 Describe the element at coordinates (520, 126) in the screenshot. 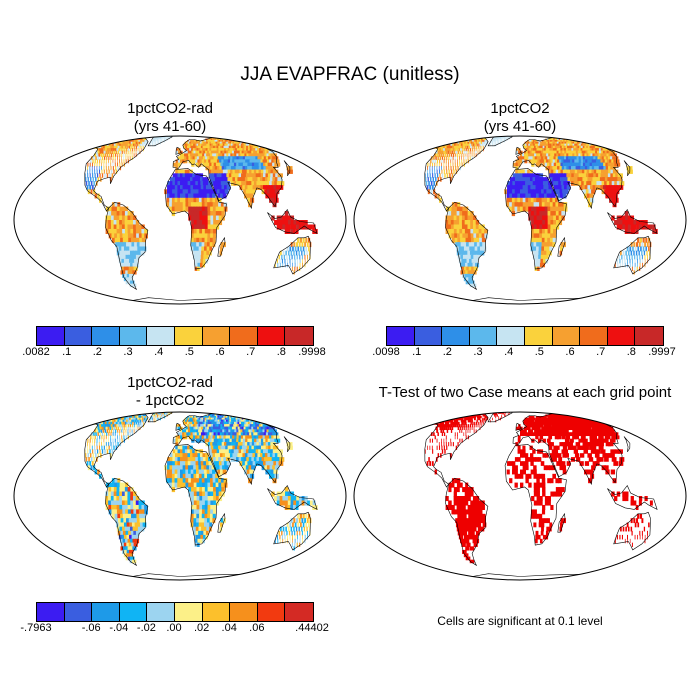

I see `panel2-title-line2: (yrs 41-60)` at that location.